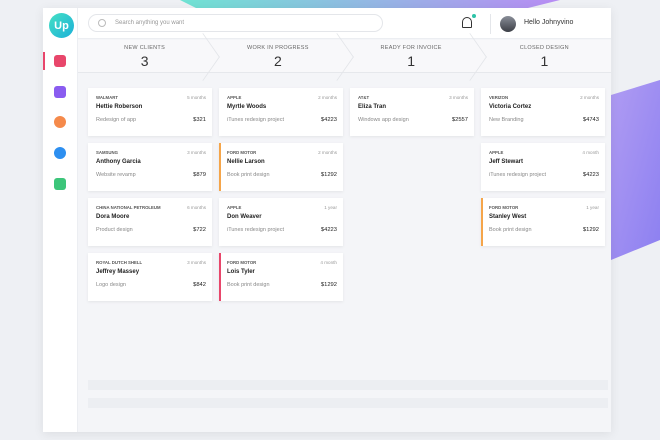 The width and height of the screenshot is (660, 440). What do you see at coordinates (118, 162) in the screenshot?
I see `client-name: Anthony Garcia` at bounding box center [118, 162].